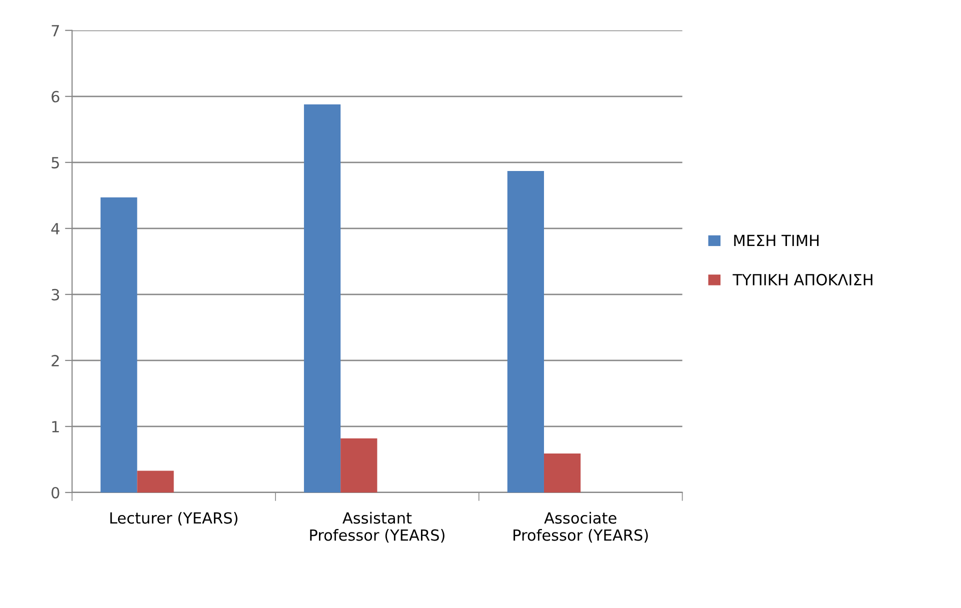 The height and width of the screenshot is (608, 961). Describe the element at coordinates (802, 280) in the screenshot. I see `legend-label: ΤΥΠΙΚΗ ΑΠΟΚΛΙΣΗ` at that location.